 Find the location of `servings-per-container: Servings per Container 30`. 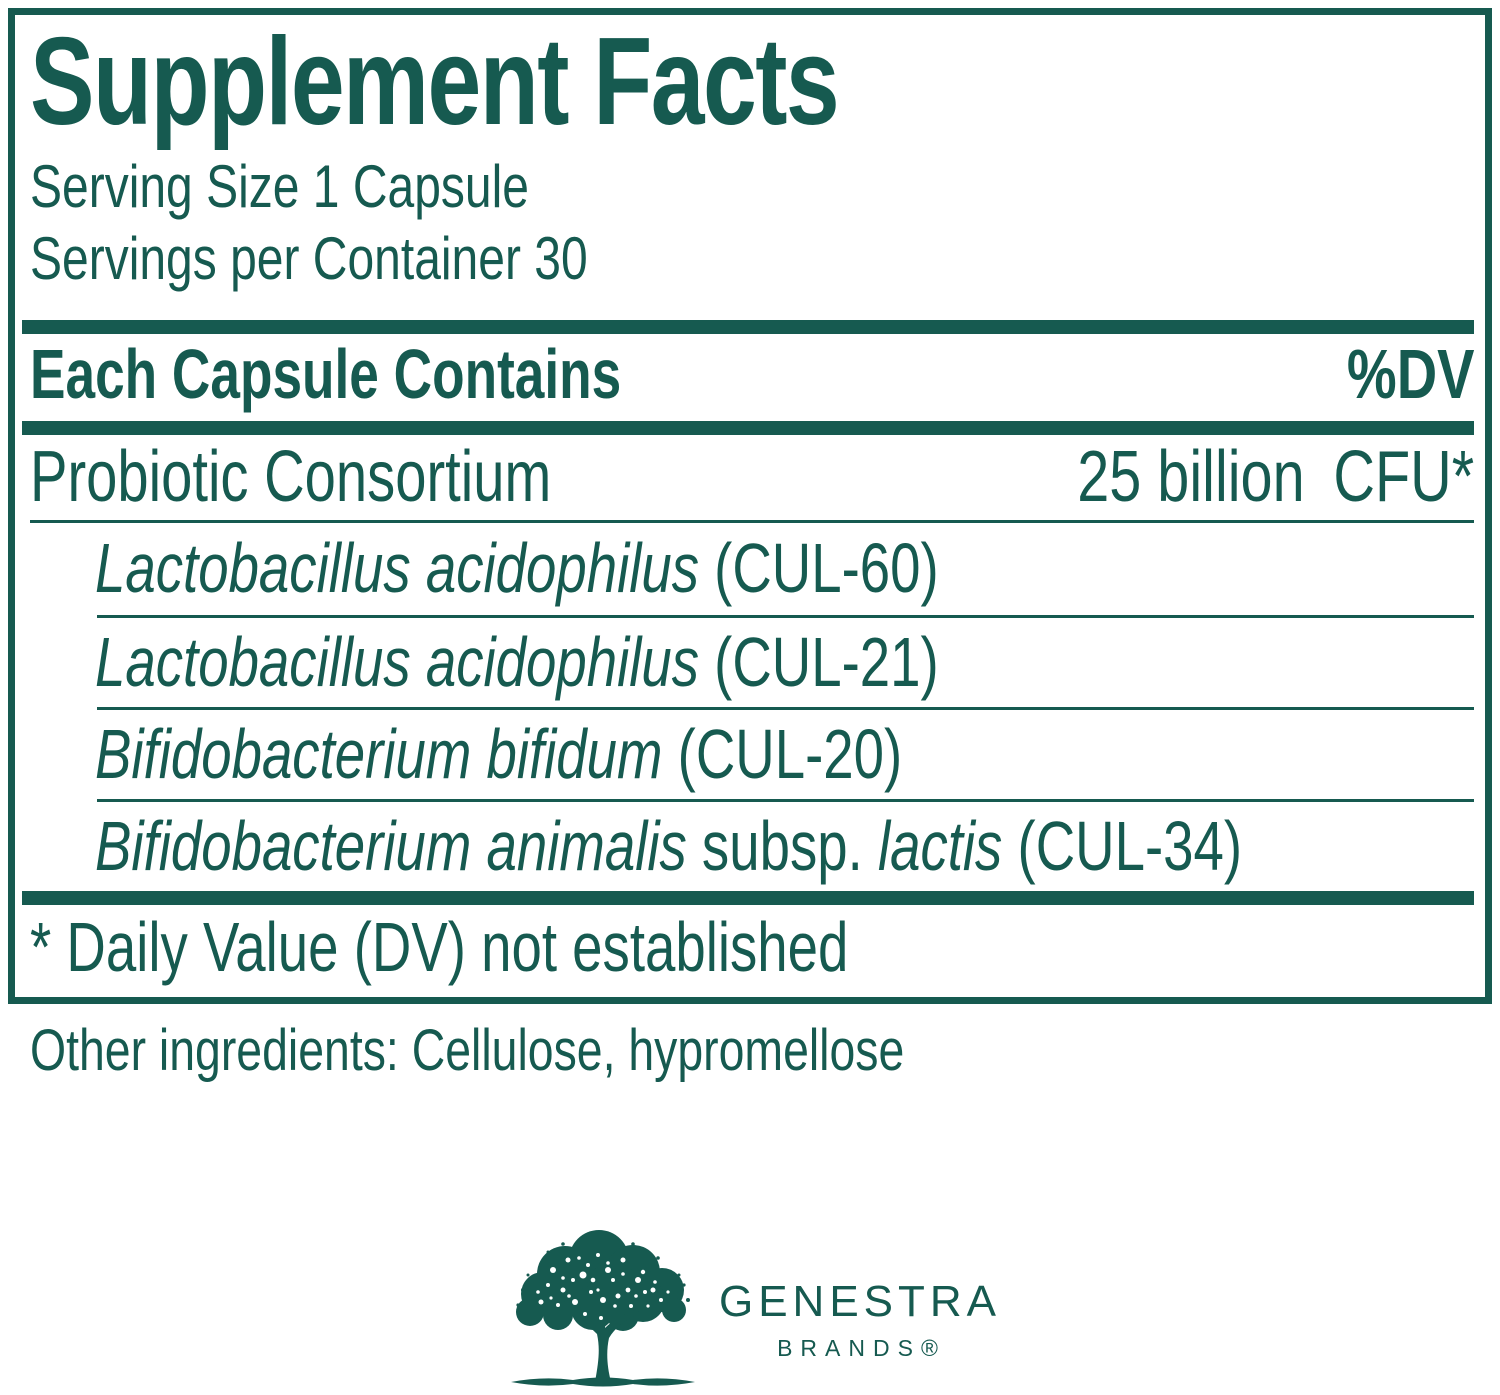

servings-per-container: Servings per Container 30 is located at coordinates (309, 258).